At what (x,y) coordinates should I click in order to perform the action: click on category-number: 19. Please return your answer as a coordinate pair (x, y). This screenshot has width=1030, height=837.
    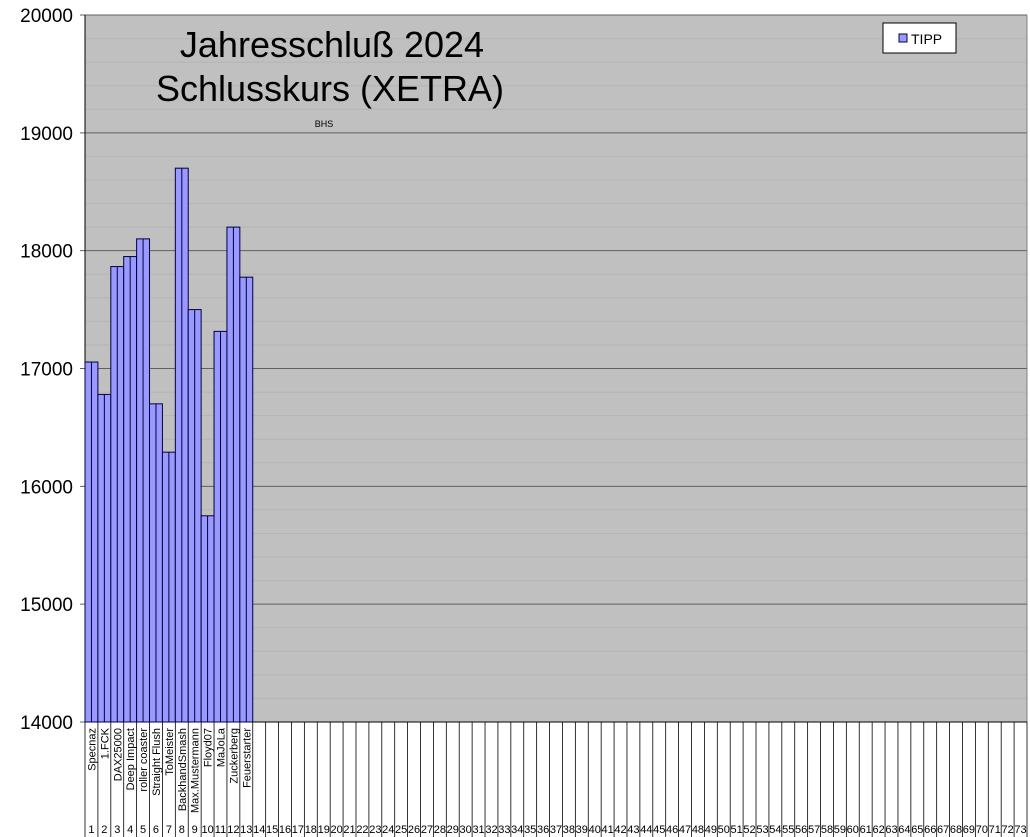
    Looking at the image, I should click on (324, 830).